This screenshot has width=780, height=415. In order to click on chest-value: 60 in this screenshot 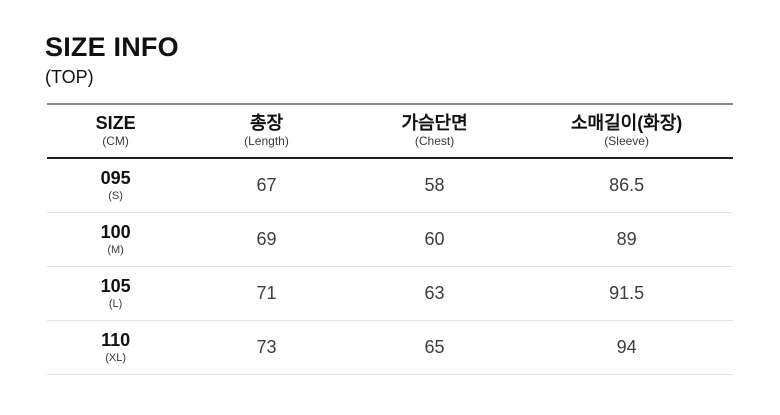, I will do `click(434, 239)`.